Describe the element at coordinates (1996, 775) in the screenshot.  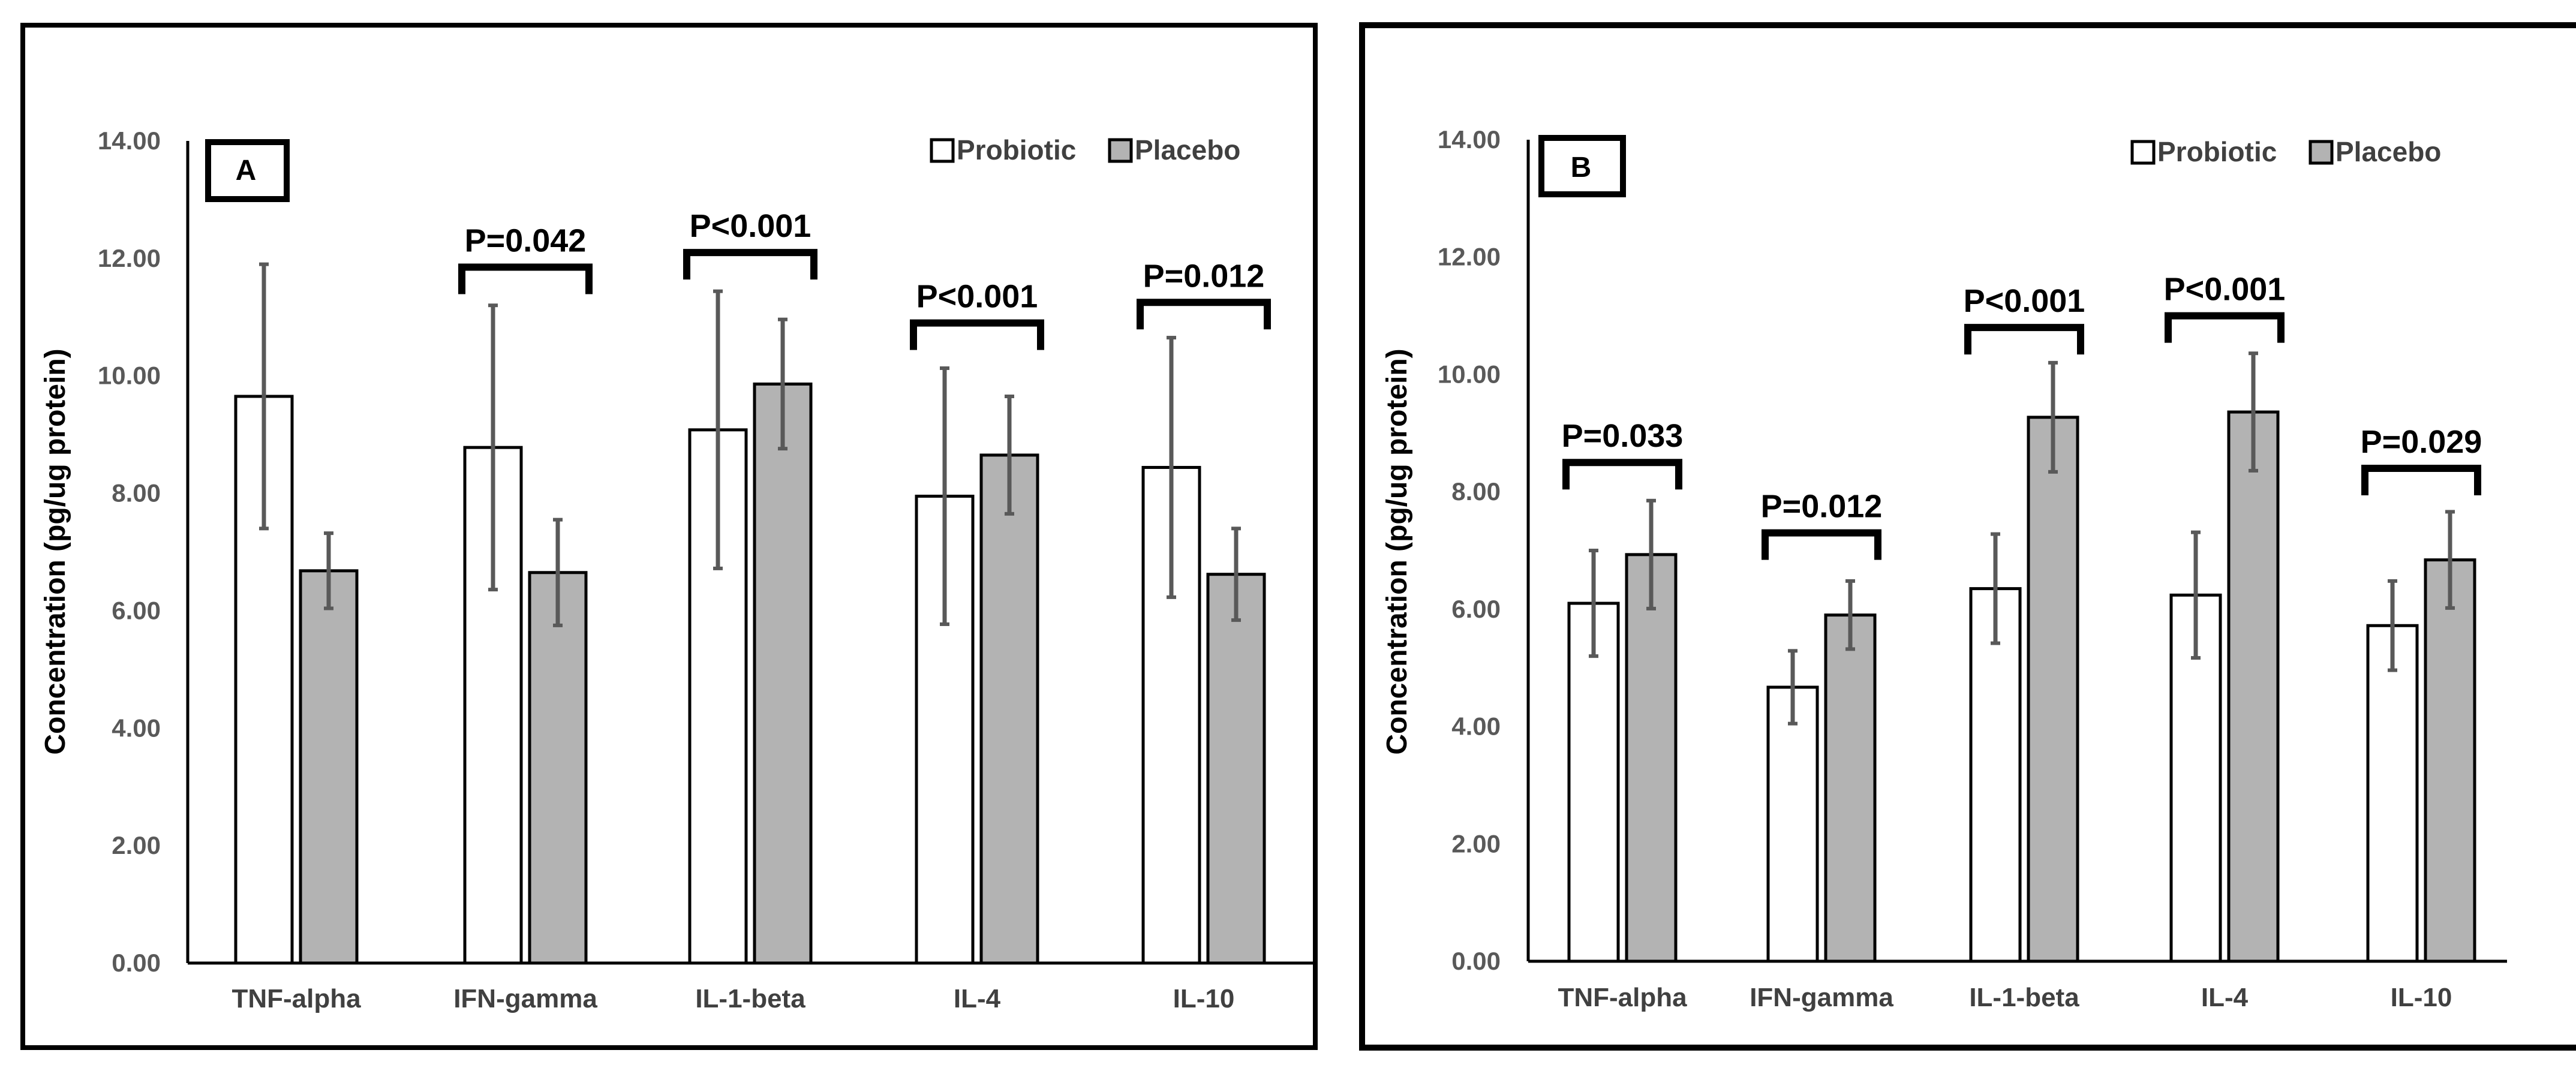
I see `panel-b-bar-probiotic-il-1-beta` at that location.